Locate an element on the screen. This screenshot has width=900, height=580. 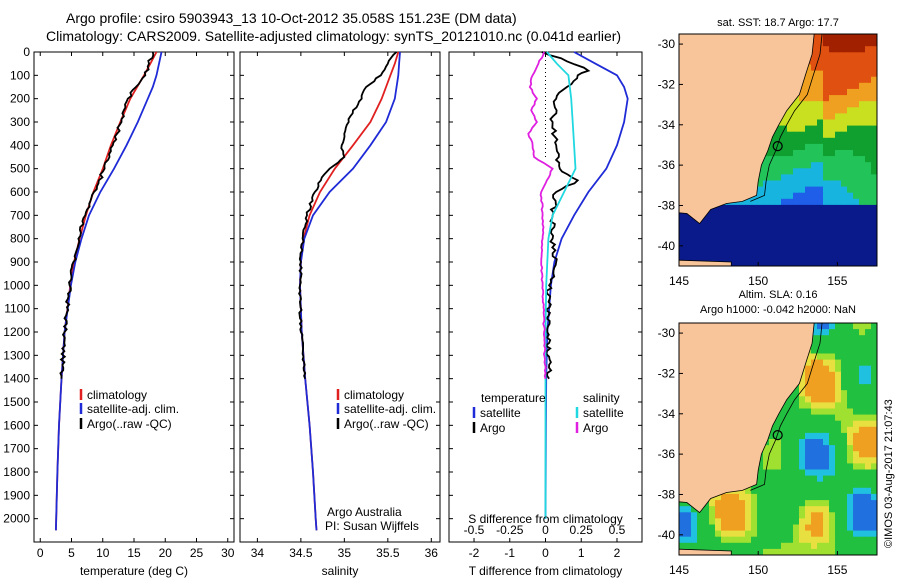
legend-label: satellite-adj. clim. is located at coordinates (133, 409).